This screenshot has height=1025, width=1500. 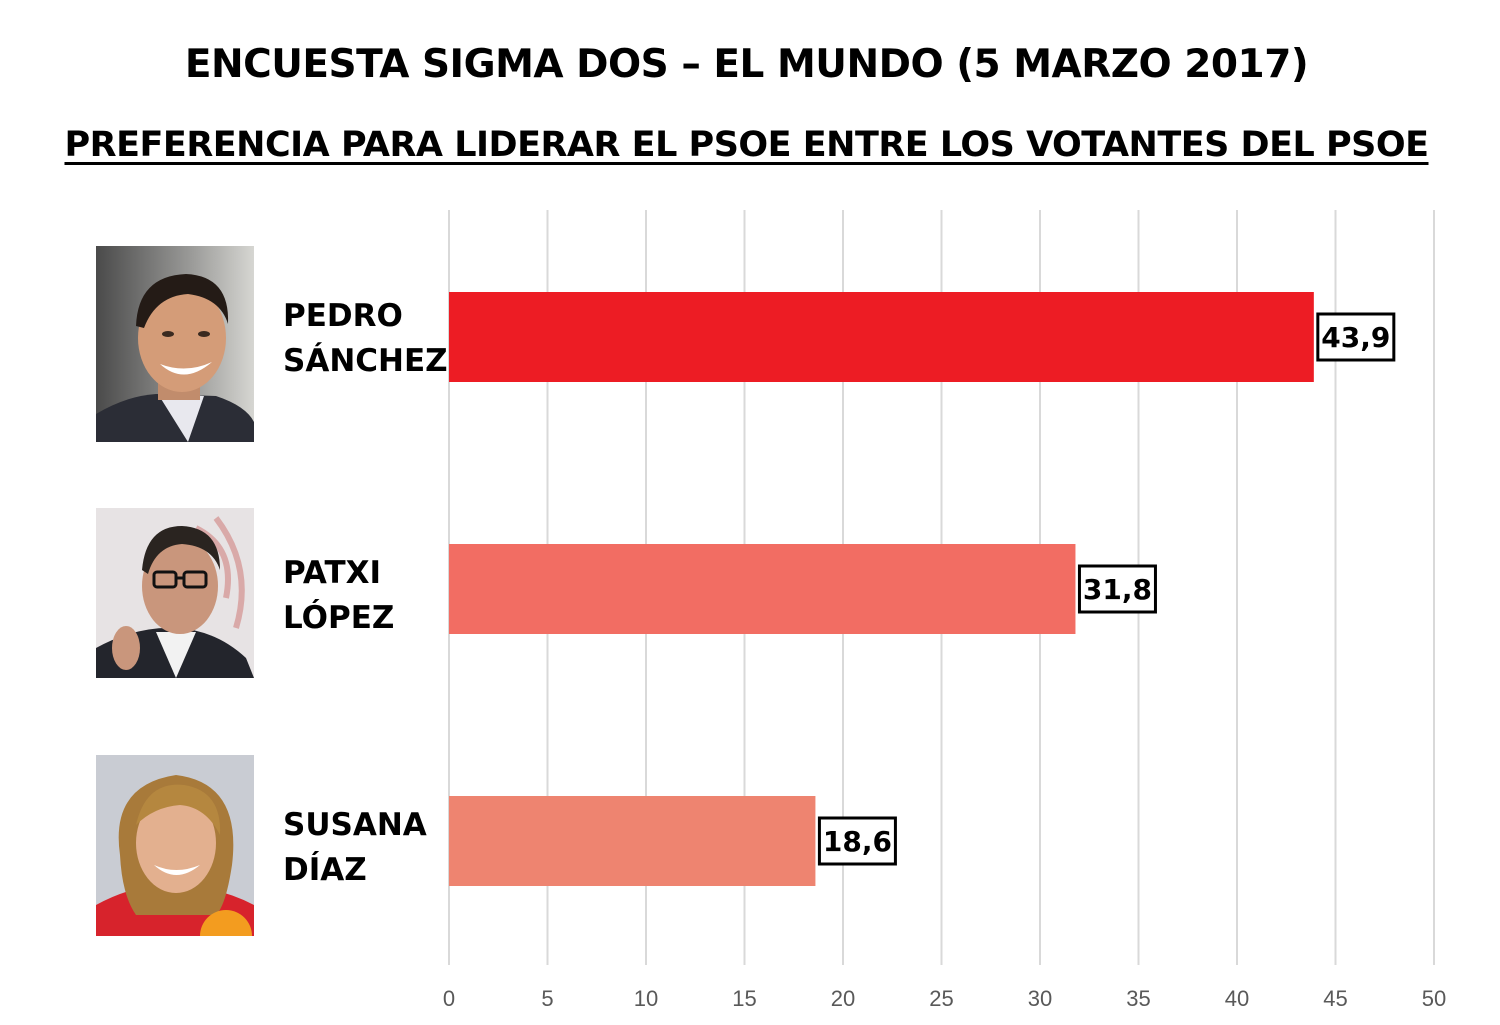 I want to click on x-tick-label: 35, so click(x=1138, y=998).